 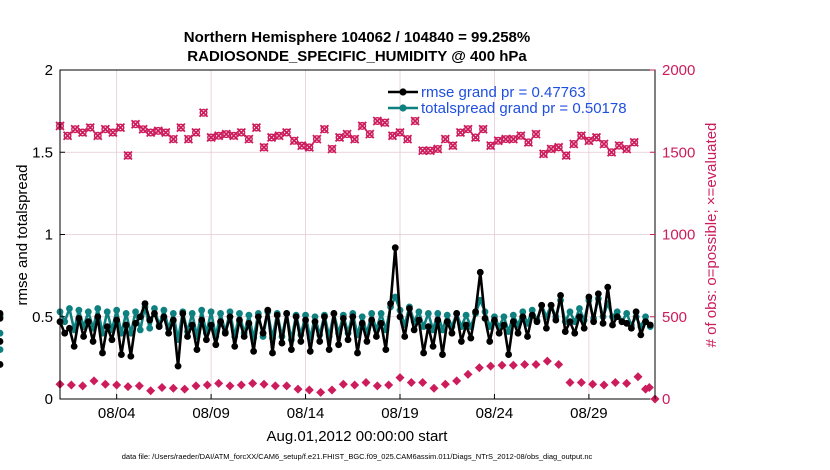 I want to click on y-right-tick-label: 2000, so click(x=678, y=70).